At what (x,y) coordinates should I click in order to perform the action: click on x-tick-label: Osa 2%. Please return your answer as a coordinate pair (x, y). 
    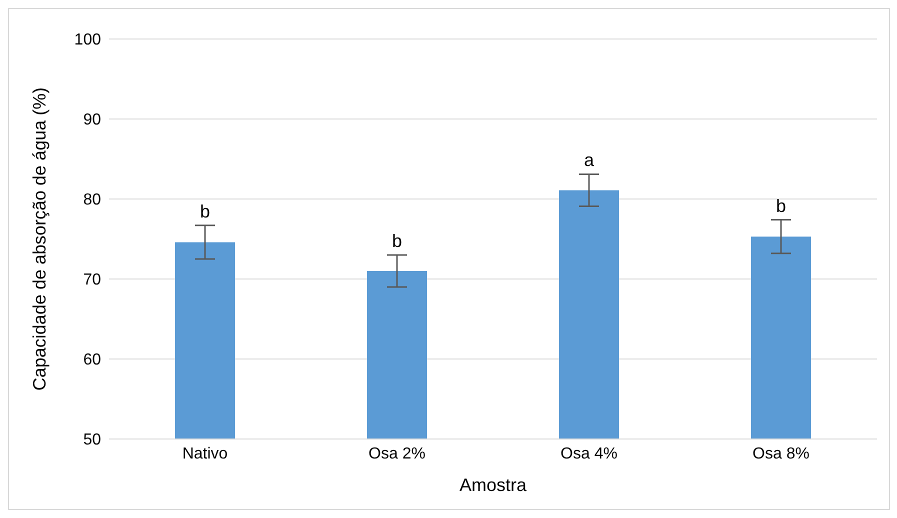
    Looking at the image, I should click on (397, 453).